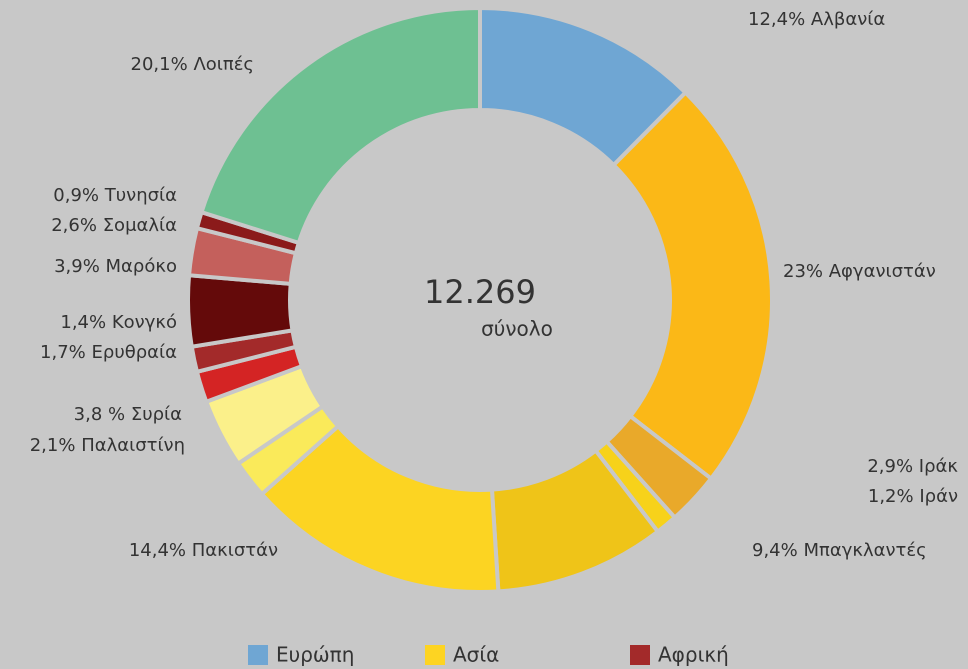  Describe the element at coordinates (133, 445) in the screenshot. I see `slice-category: Παλαιστίνη` at that location.